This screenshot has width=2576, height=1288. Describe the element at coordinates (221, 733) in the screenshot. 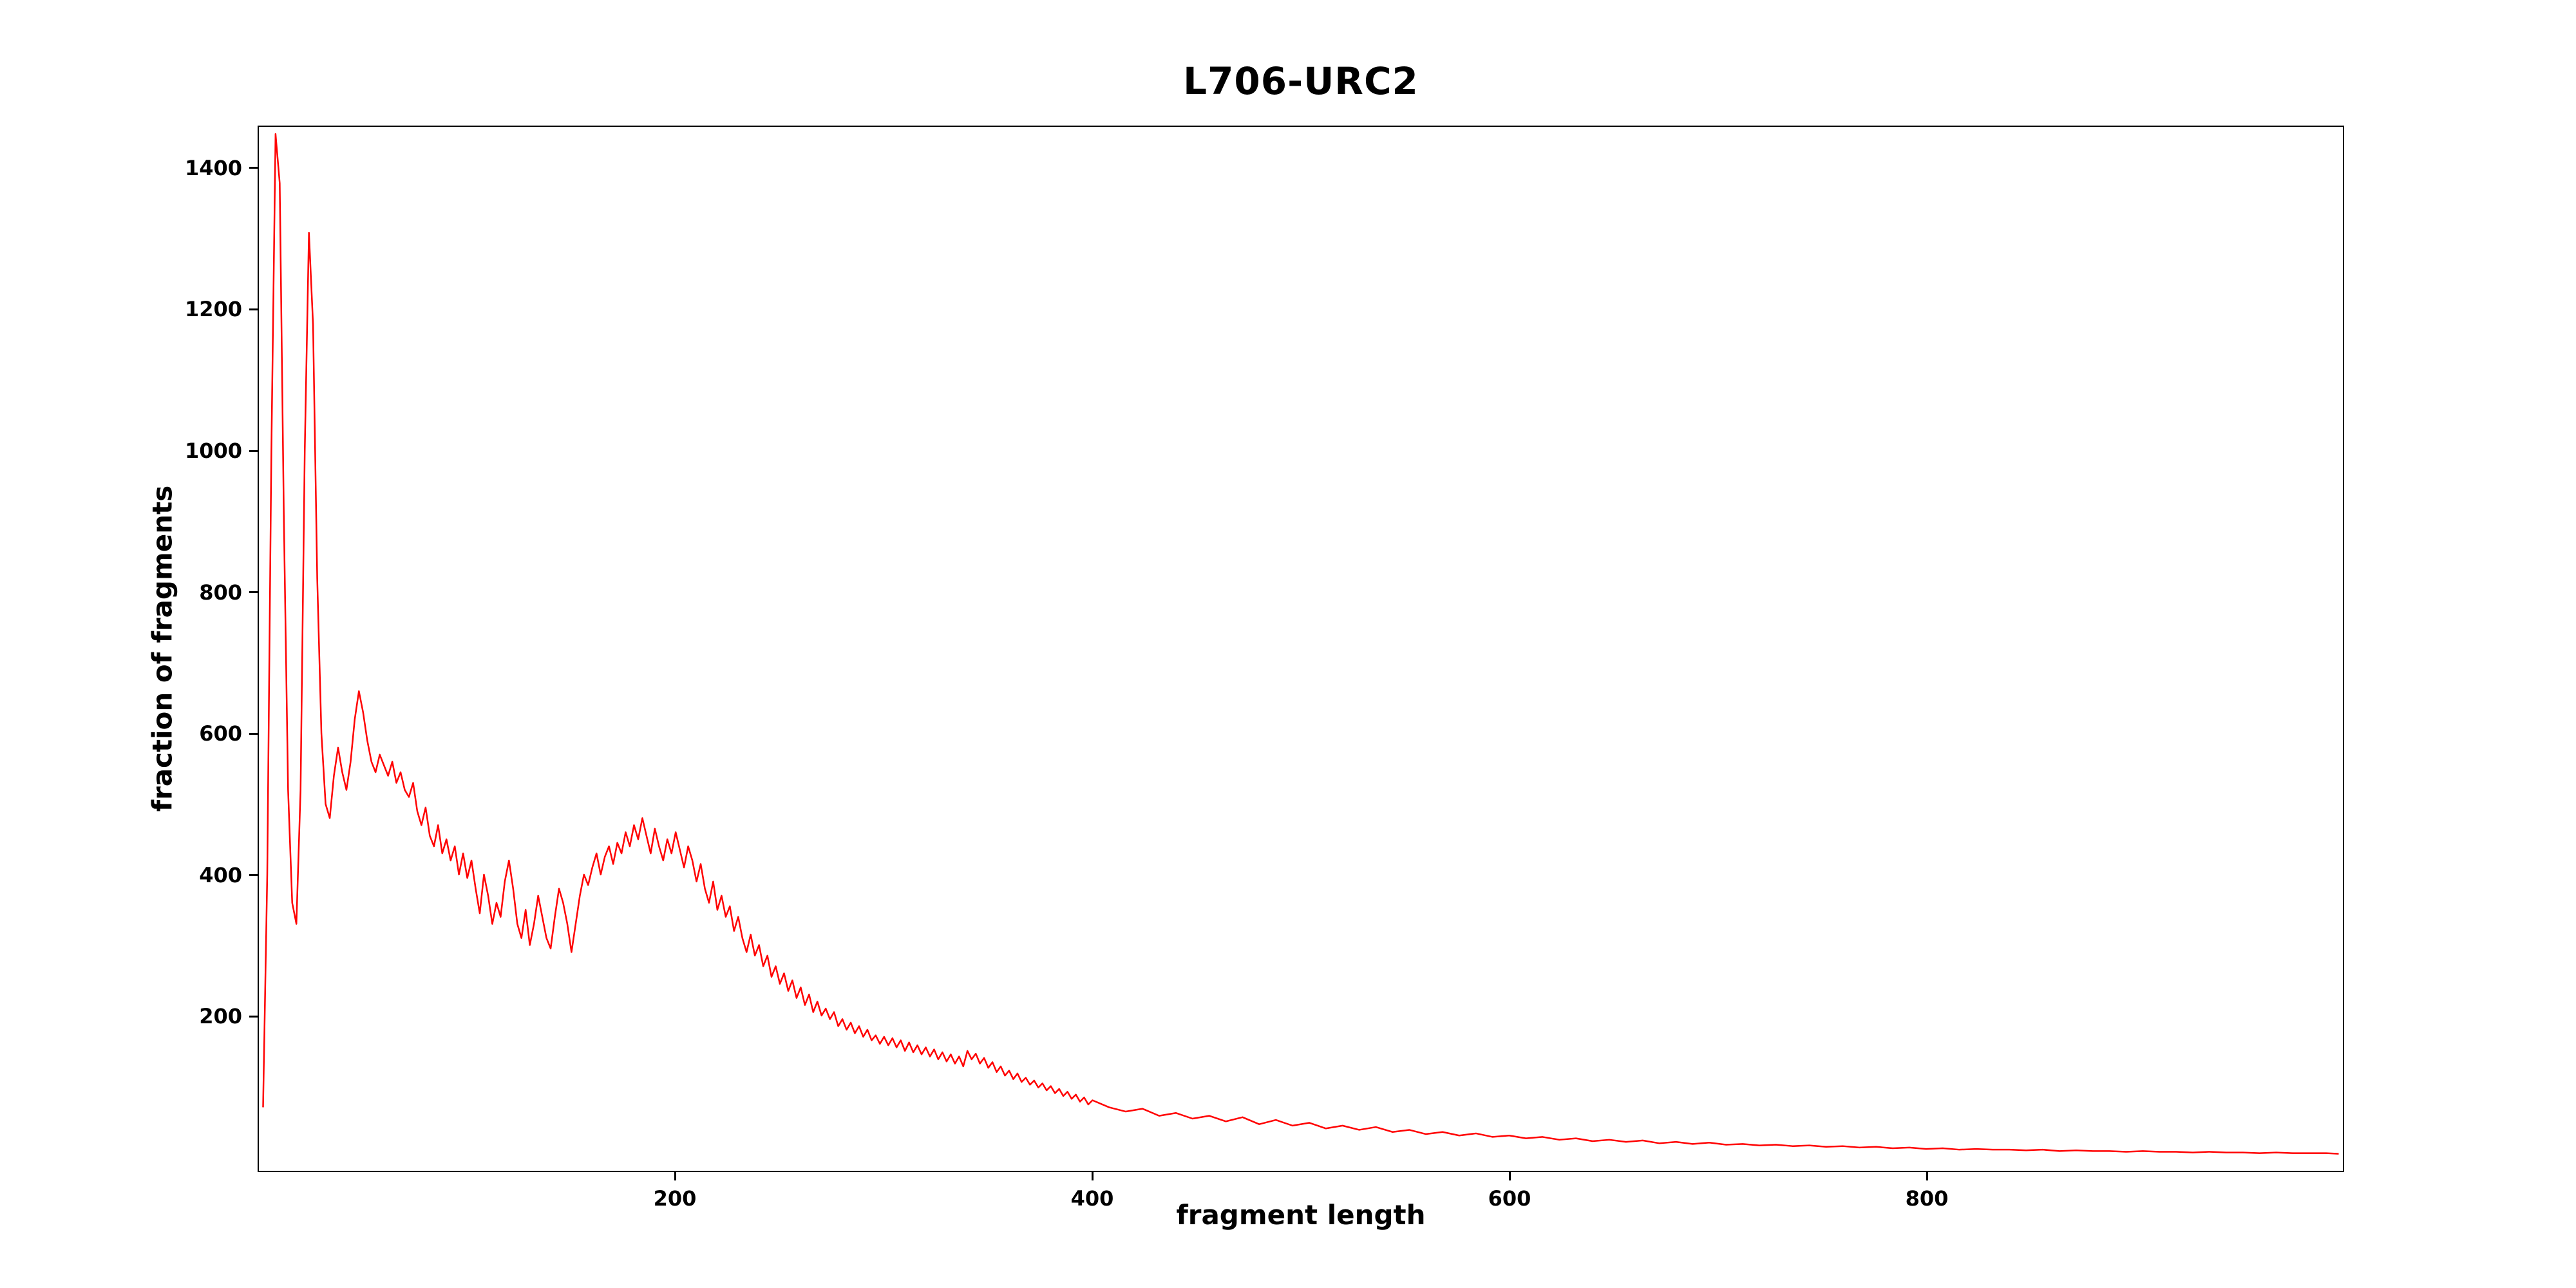

I see `y-tick-label: 600` at that location.